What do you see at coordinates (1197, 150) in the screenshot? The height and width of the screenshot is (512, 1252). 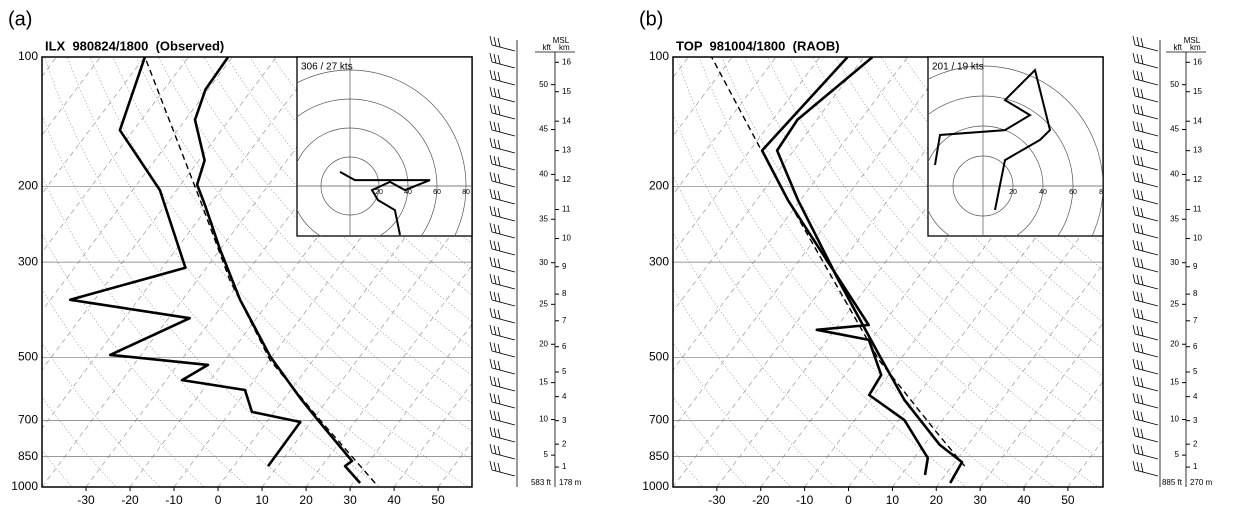 I see `km-label: 13` at bounding box center [1197, 150].